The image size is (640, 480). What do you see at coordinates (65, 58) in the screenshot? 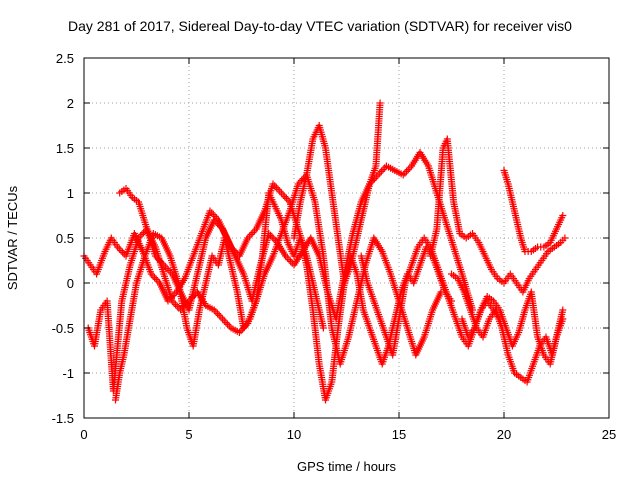
I see `y-tick-label: 2.5` at bounding box center [65, 58].